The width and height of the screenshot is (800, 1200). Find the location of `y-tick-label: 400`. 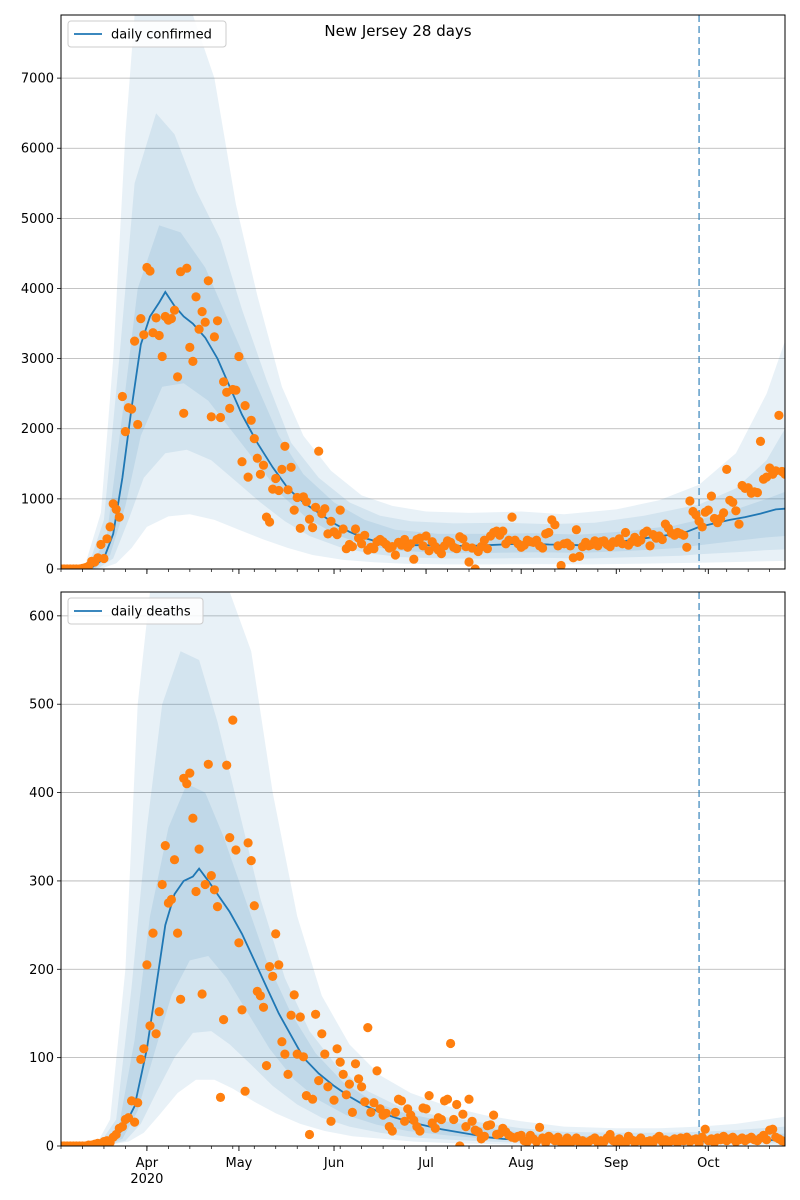

y-tick-label: 400 is located at coordinates (41, 793).